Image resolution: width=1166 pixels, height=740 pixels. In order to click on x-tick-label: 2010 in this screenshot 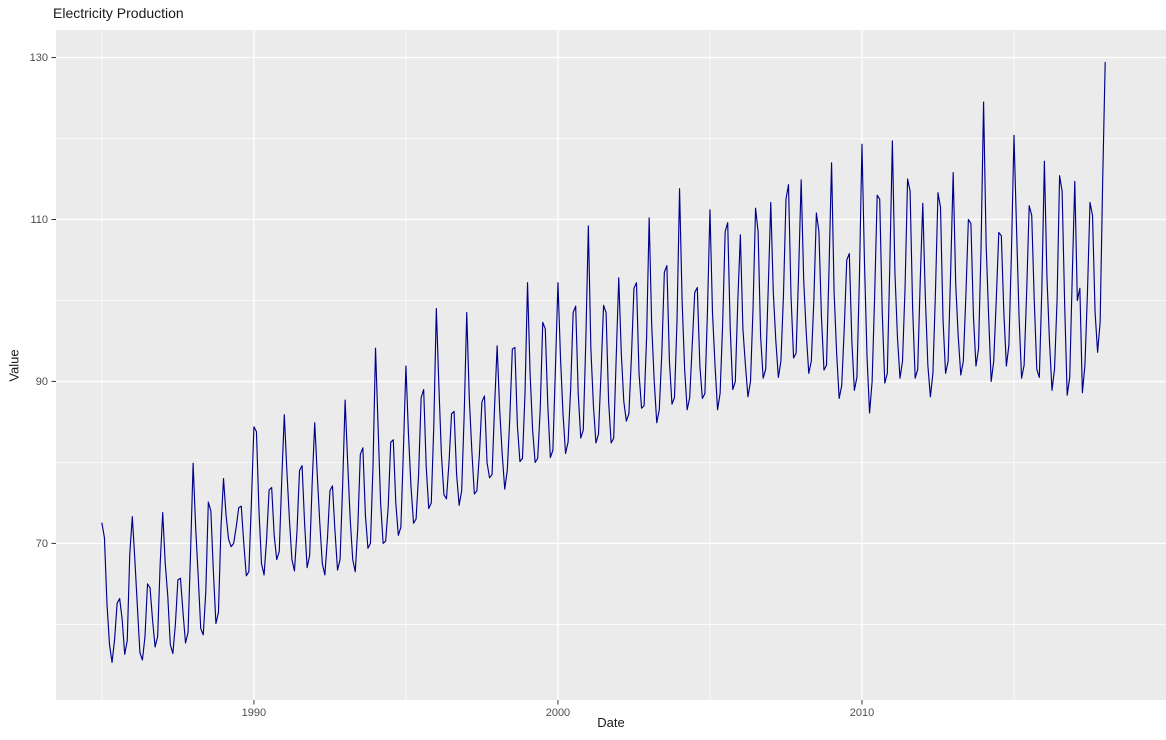, I will do `click(862, 713)`.